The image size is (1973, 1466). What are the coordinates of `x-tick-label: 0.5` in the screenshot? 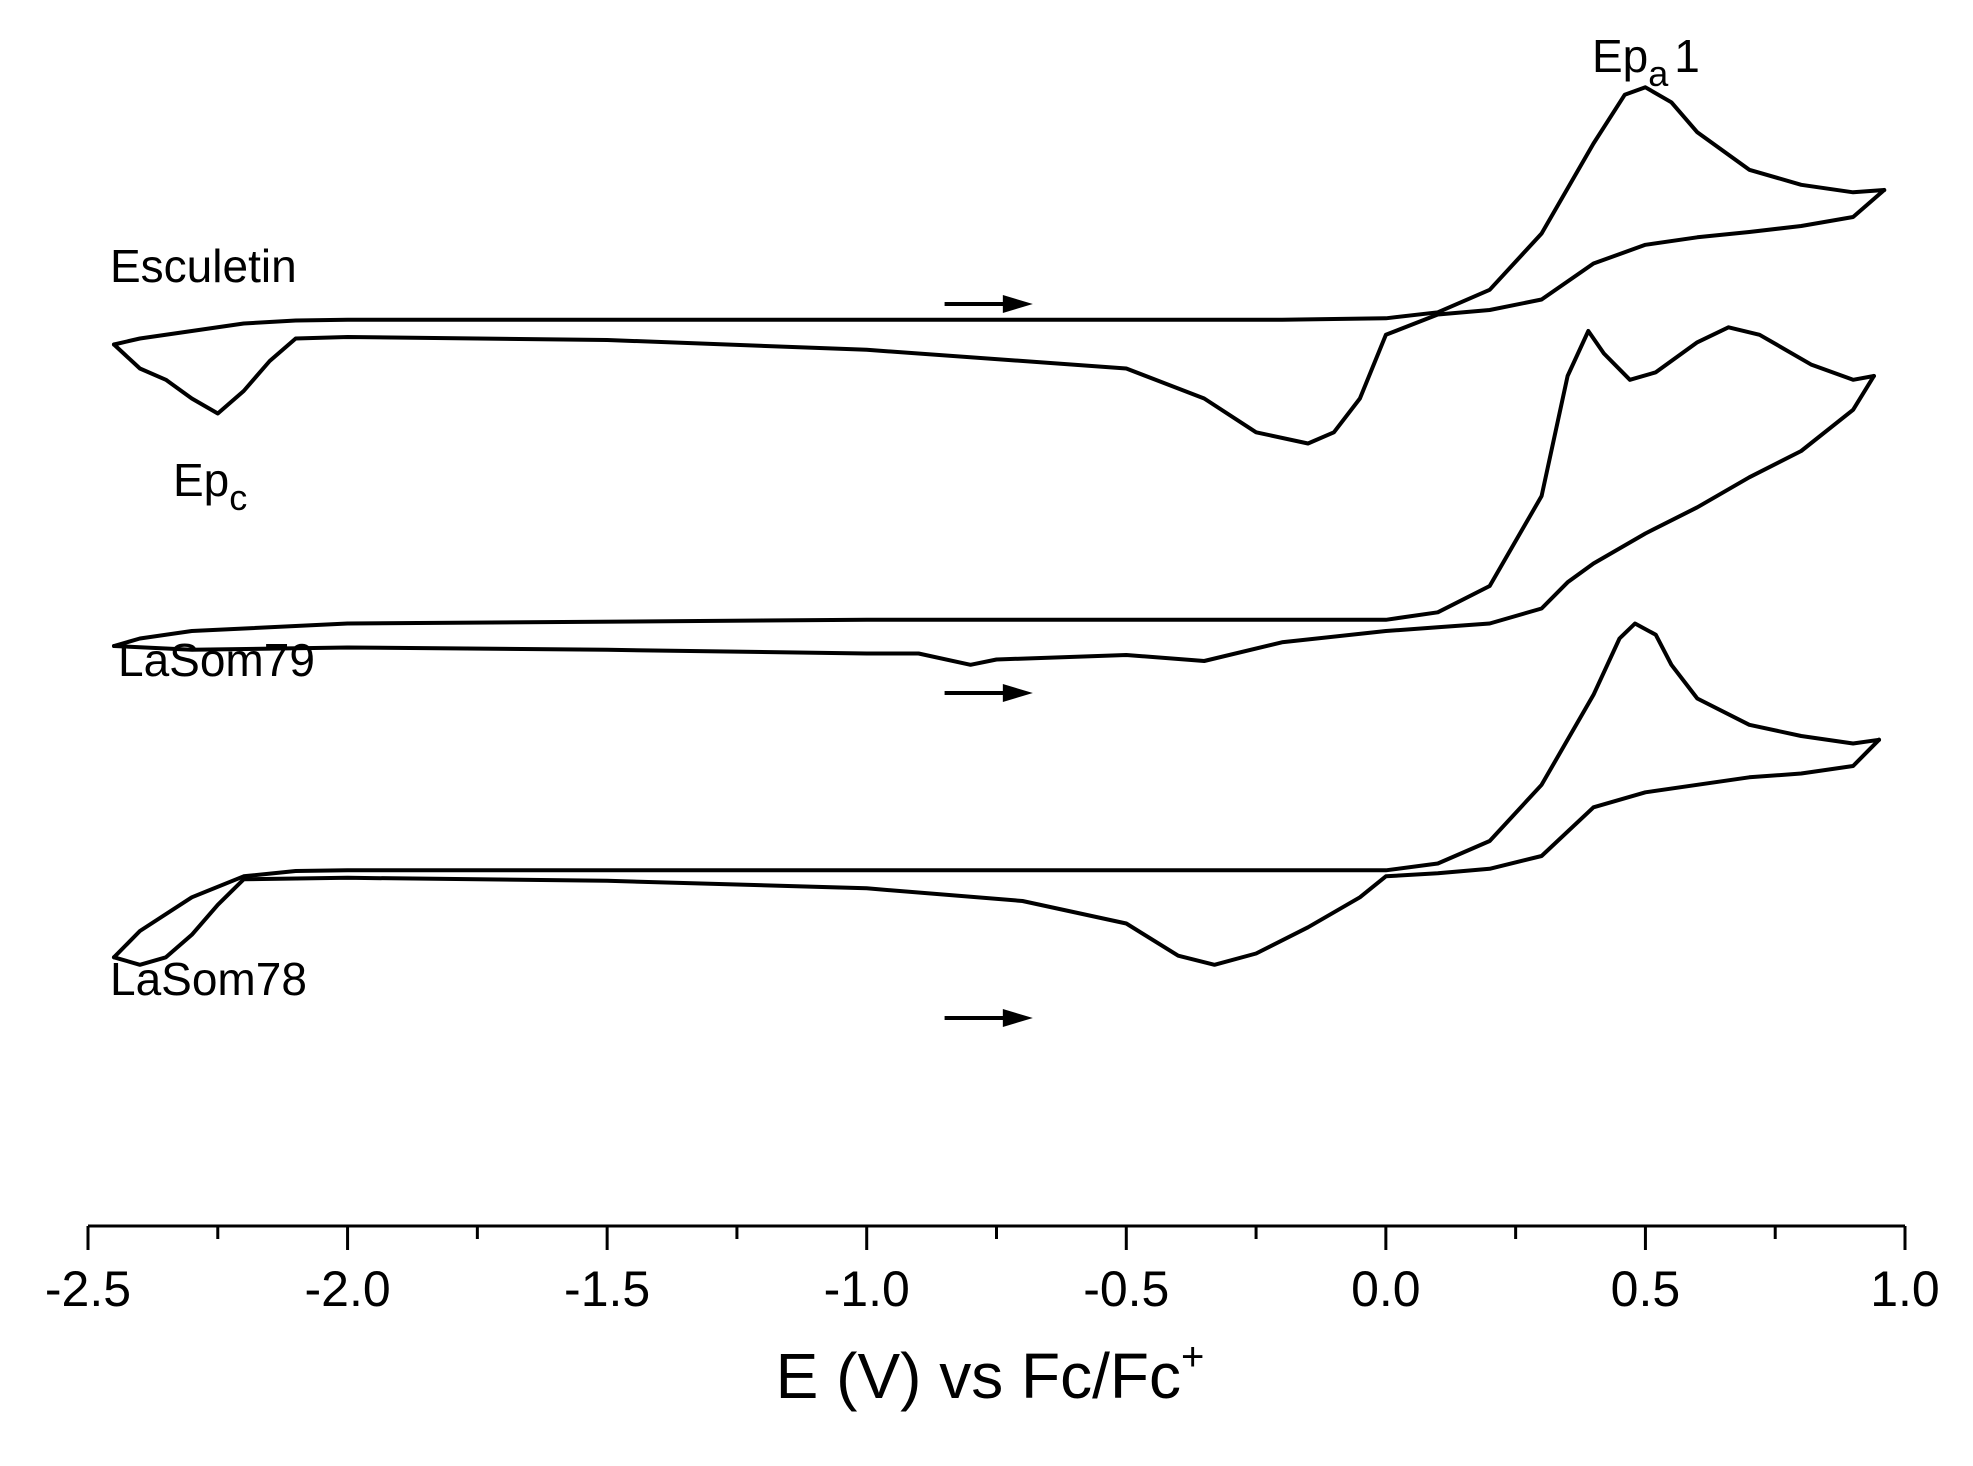 It's located at (1646, 1289).